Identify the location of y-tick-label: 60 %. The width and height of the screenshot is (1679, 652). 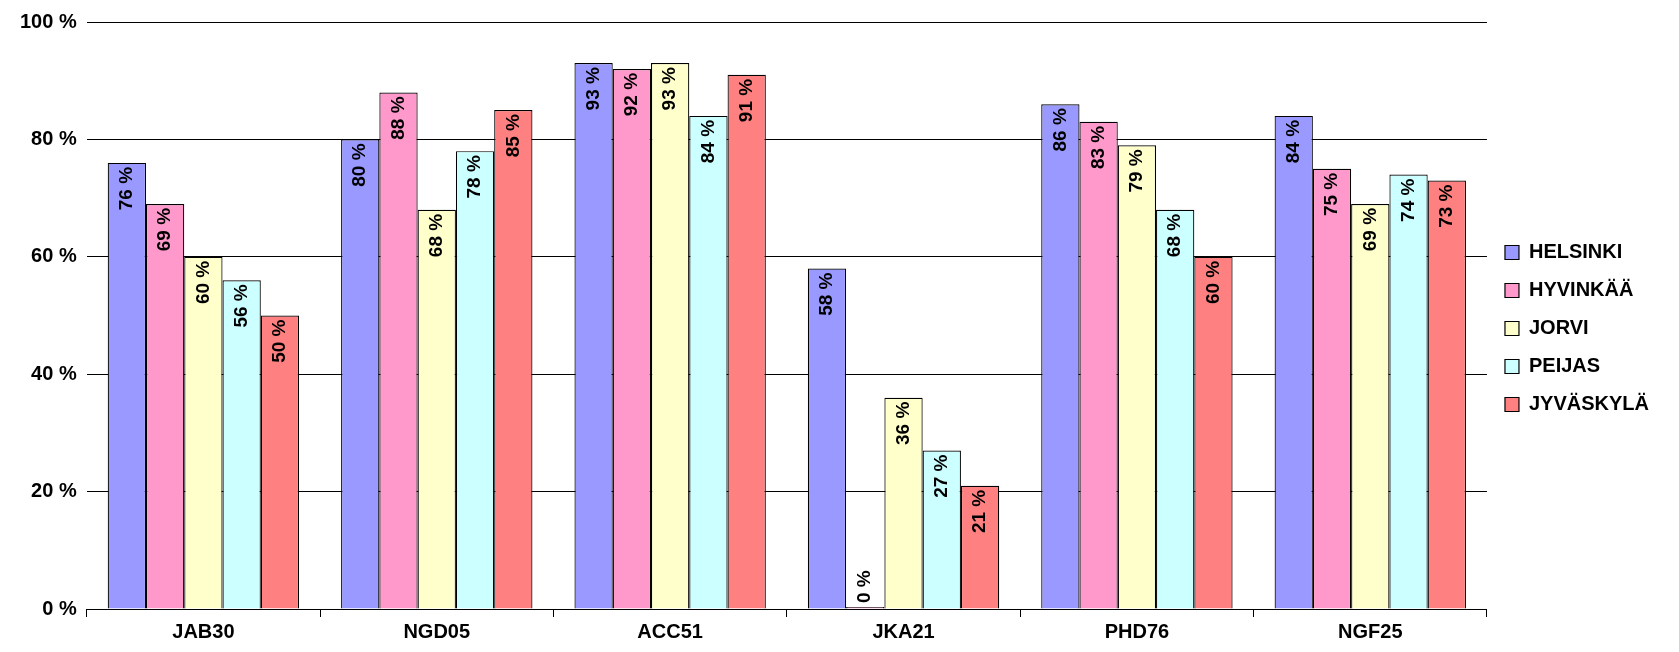
(54, 255).